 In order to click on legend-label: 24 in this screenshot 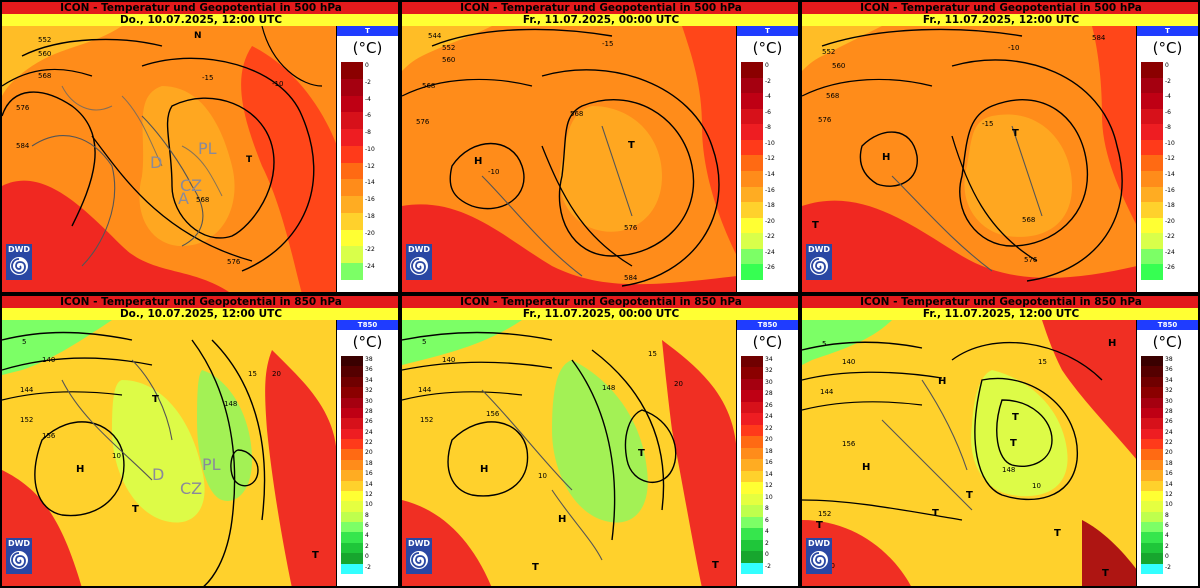, I will do `click(1169, 432)`.